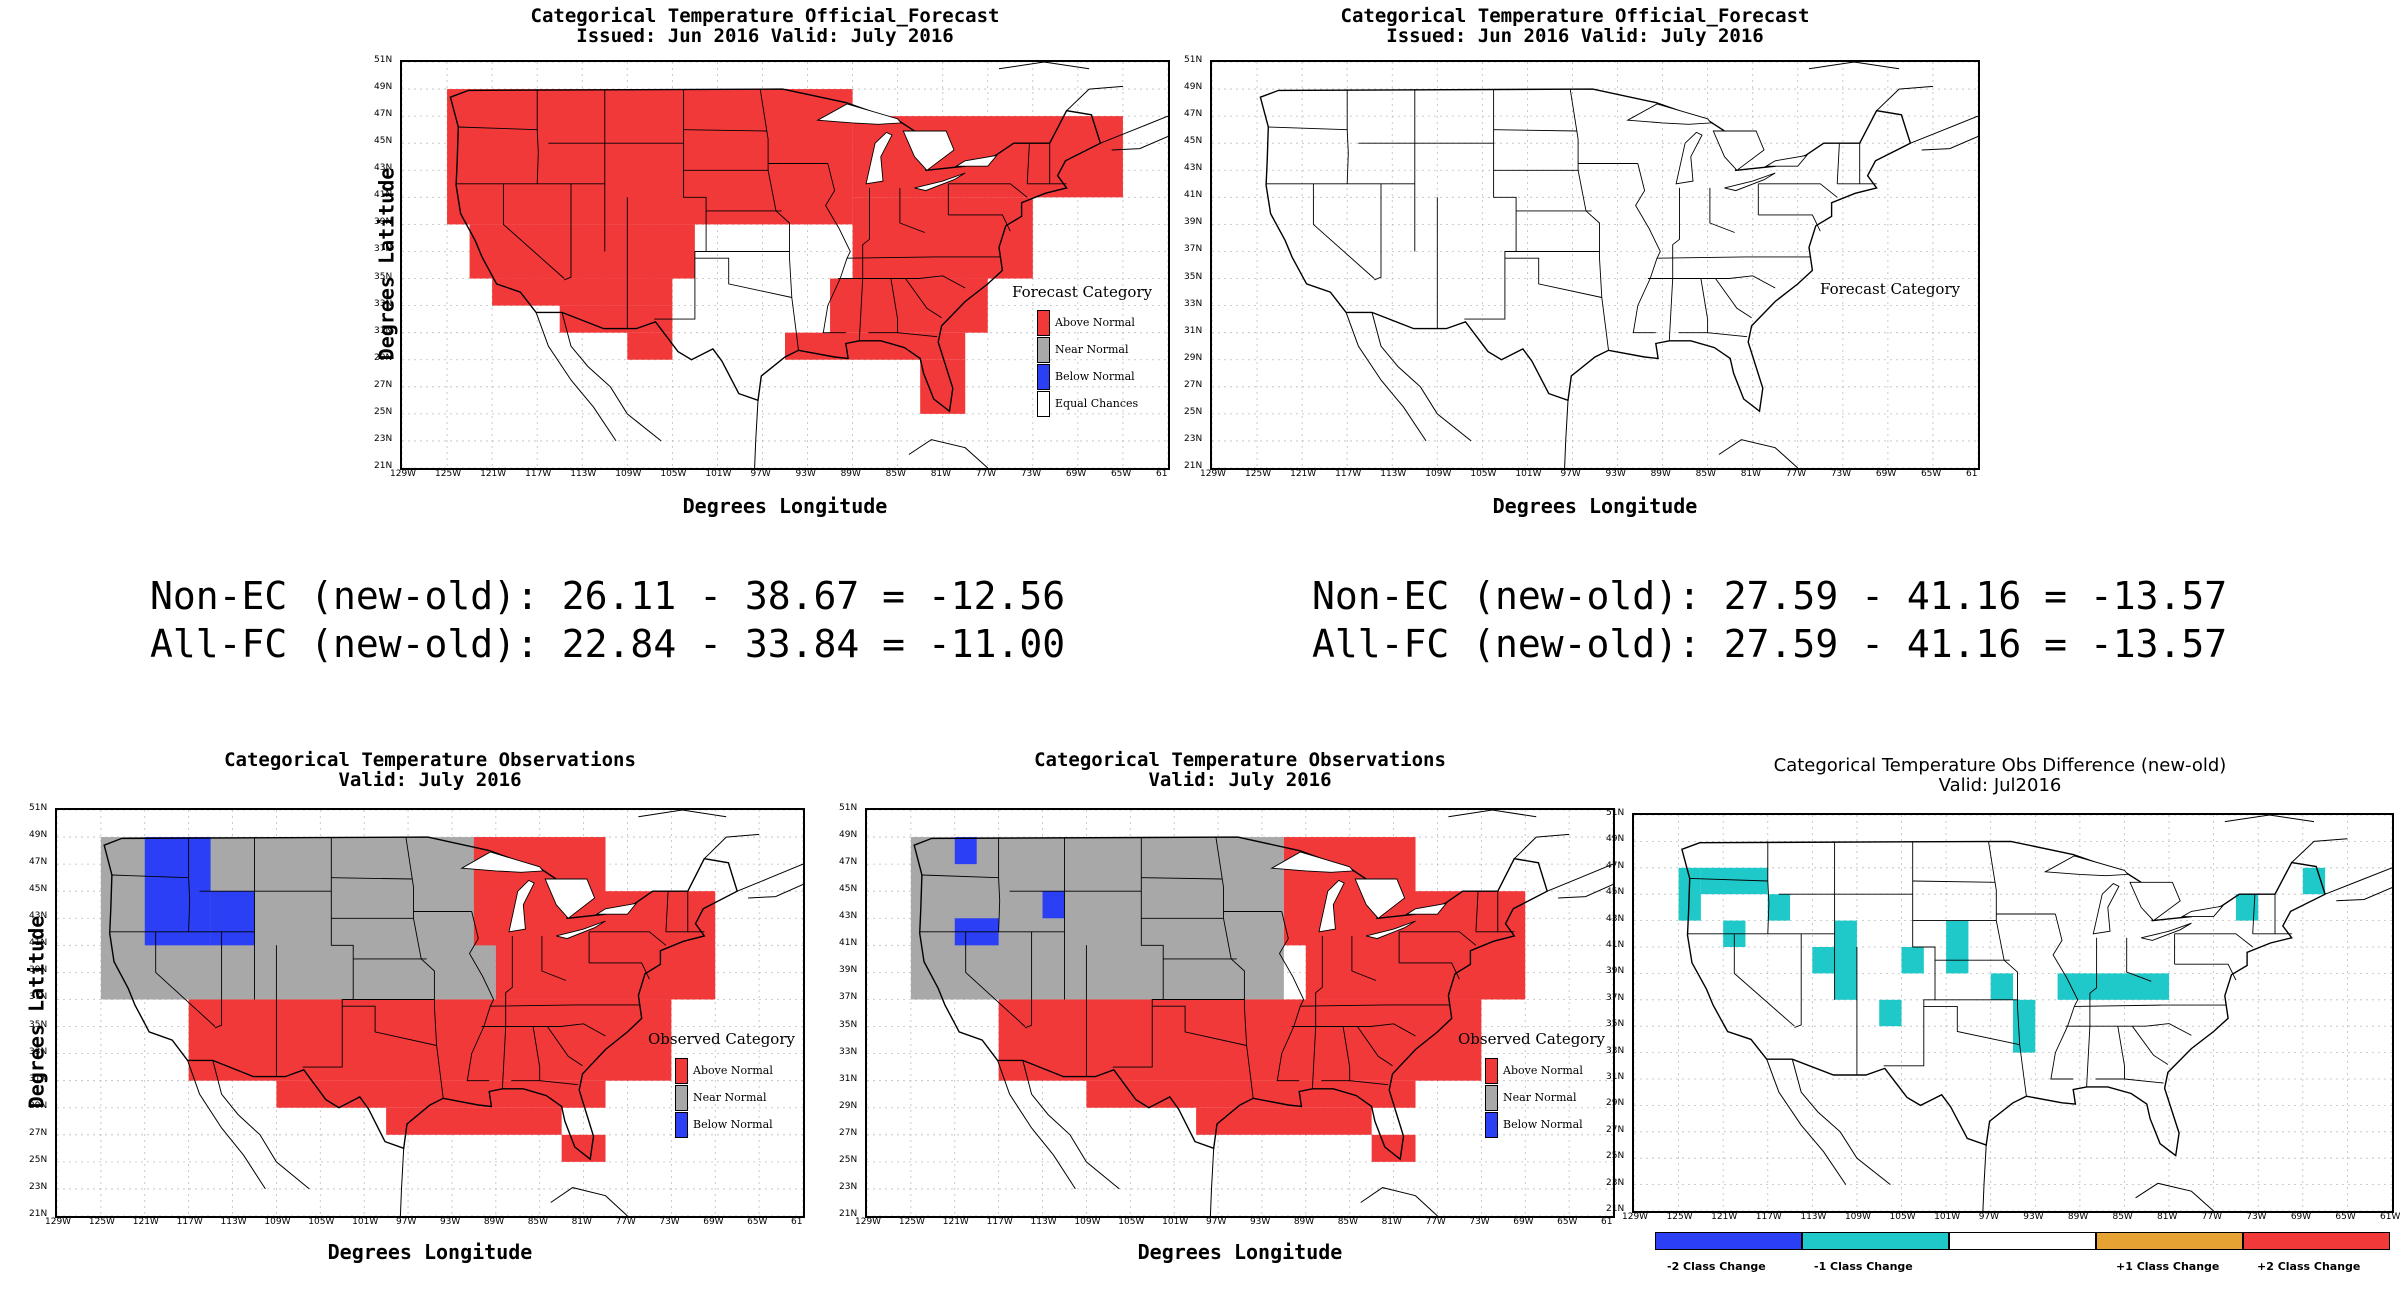  I want to click on lon-tick-label: 121W, so click(1724, 1217).